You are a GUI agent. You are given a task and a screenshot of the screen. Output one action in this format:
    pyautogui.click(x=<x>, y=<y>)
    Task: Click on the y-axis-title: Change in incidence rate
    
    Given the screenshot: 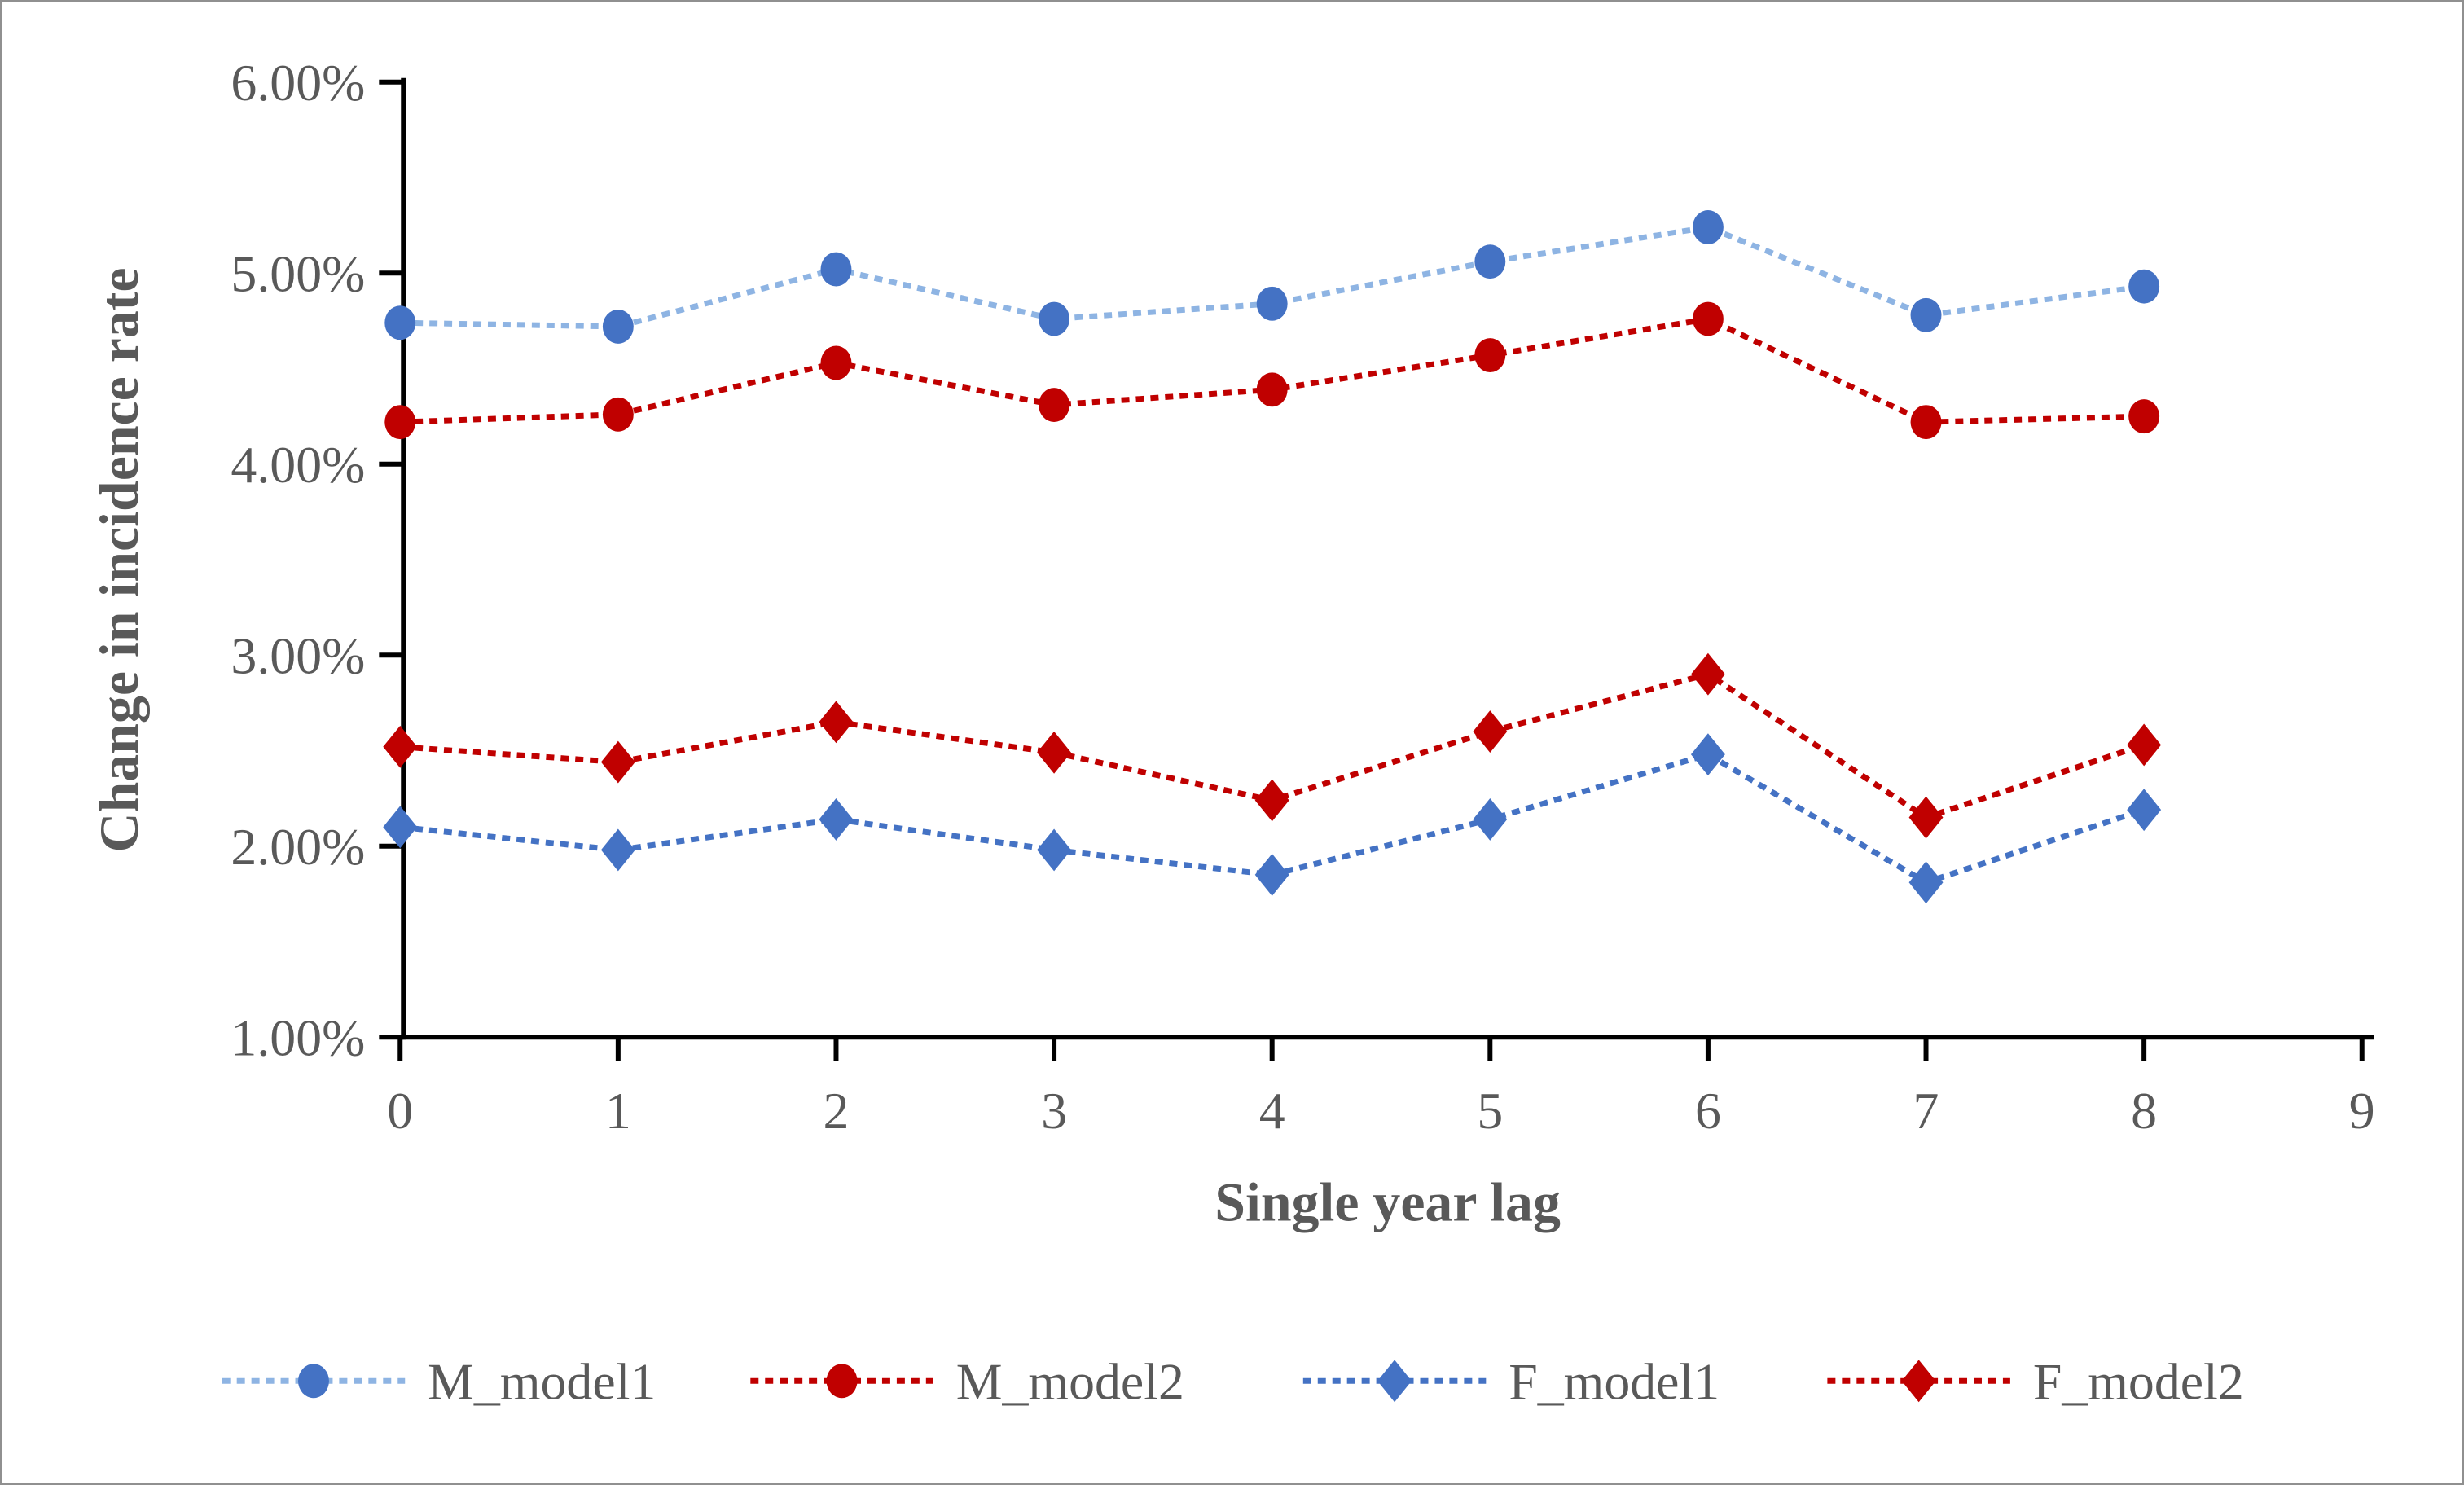 What is the action you would take?
    pyautogui.click(x=119, y=560)
    